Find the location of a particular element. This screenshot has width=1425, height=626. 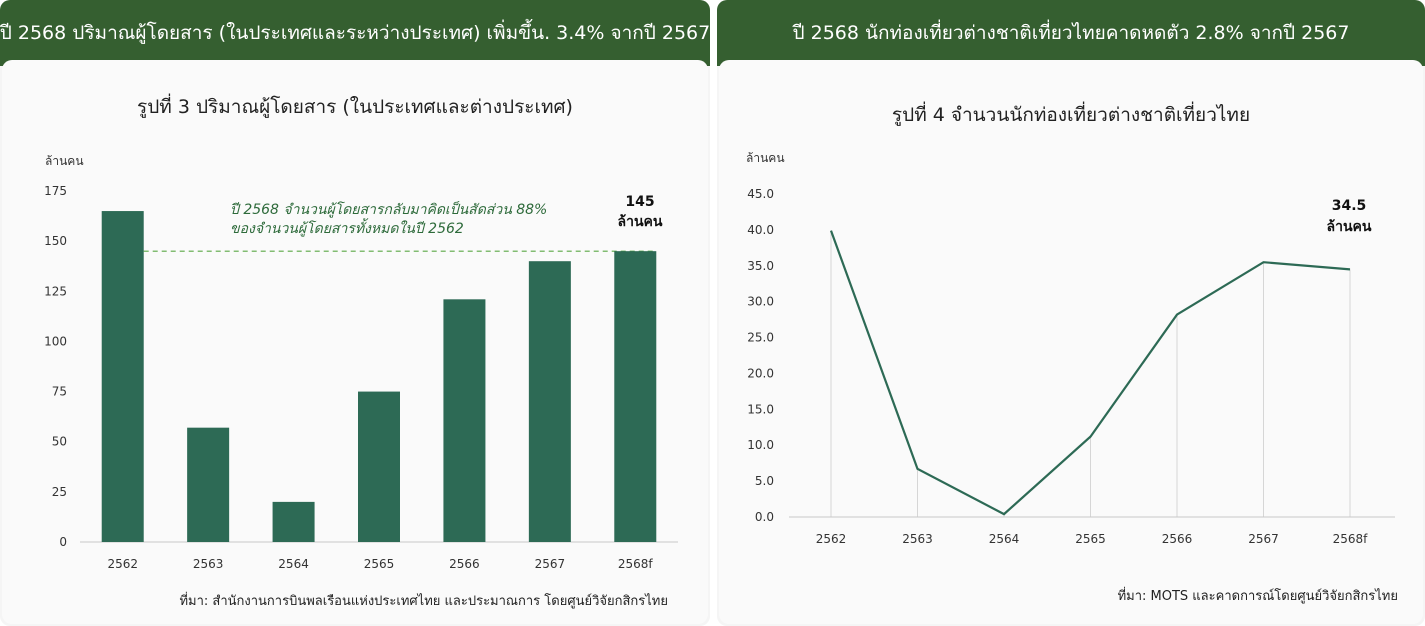

y-tick-label: 45.0 is located at coordinates (760, 194).